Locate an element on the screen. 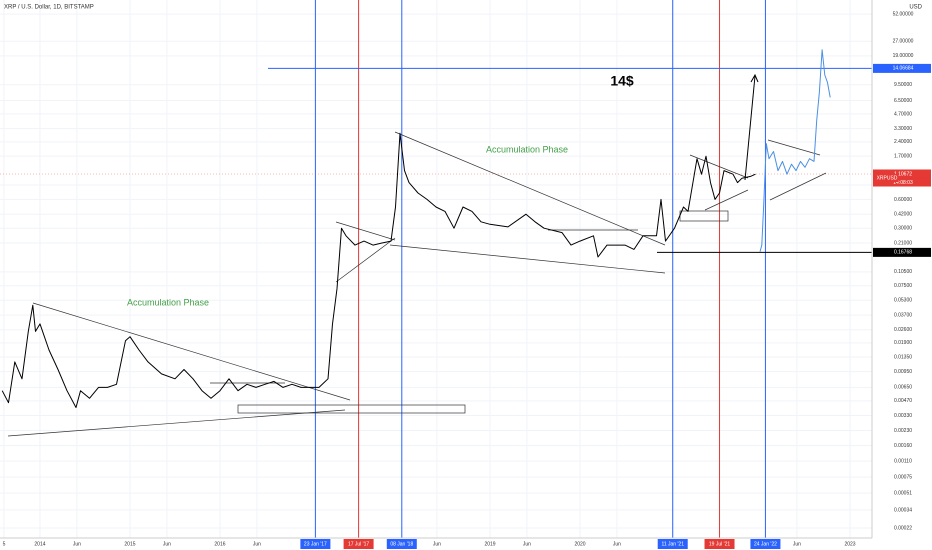  y-tick-label: 2.40000 is located at coordinates (903, 142).